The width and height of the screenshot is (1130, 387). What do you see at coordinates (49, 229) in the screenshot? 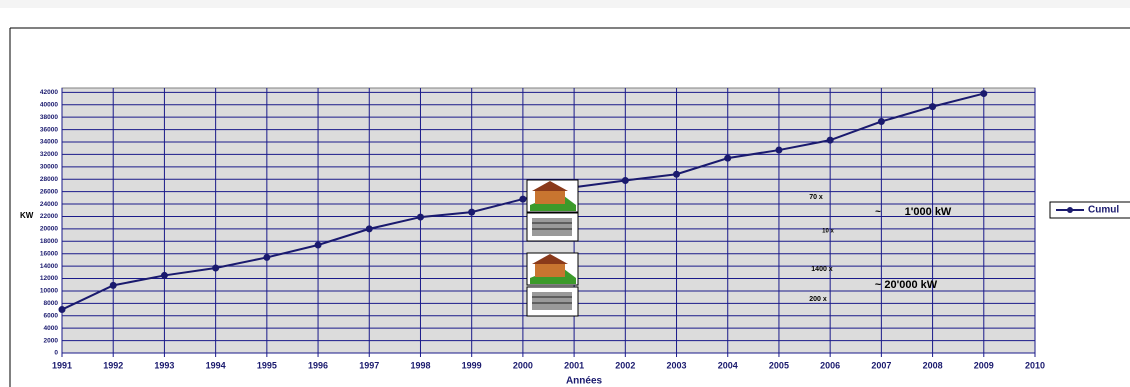
I see `y-tick-label: 20000` at bounding box center [49, 229].